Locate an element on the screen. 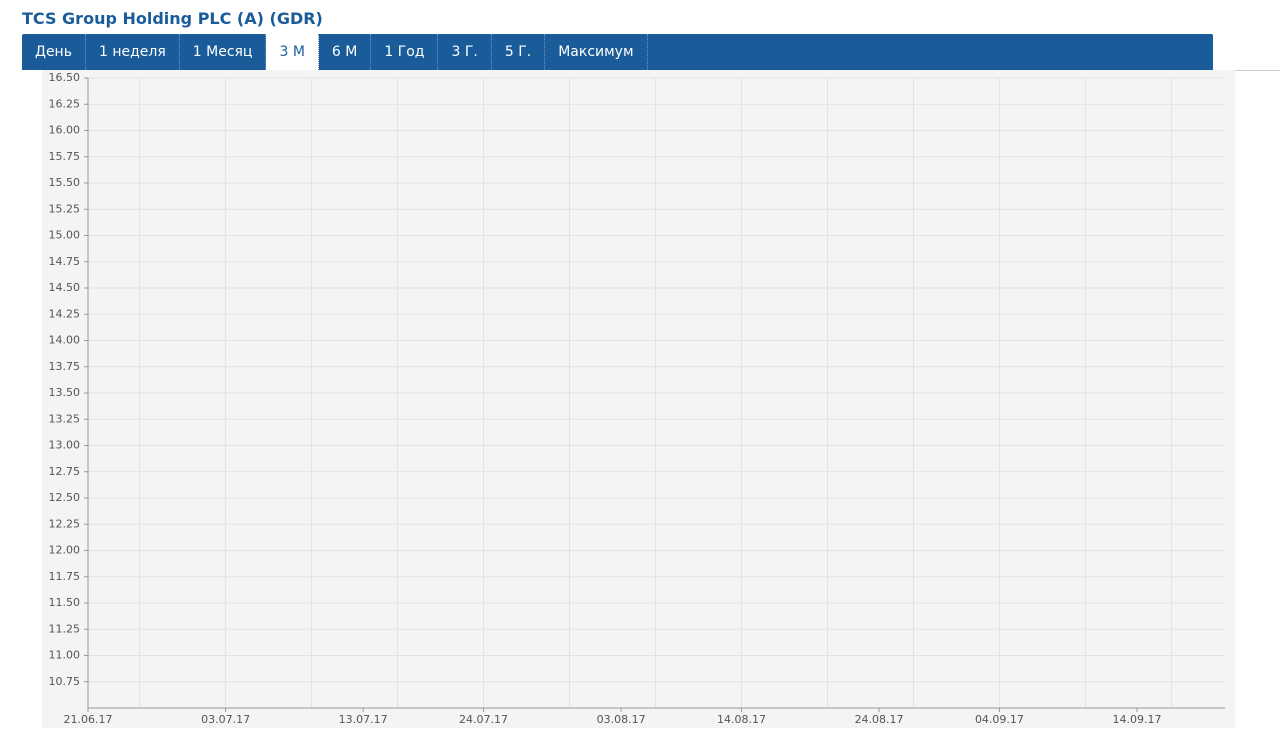 The height and width of the screenshot is (746, 1280). y-tick-label: 12.25 is located at coordinates (65, 523).